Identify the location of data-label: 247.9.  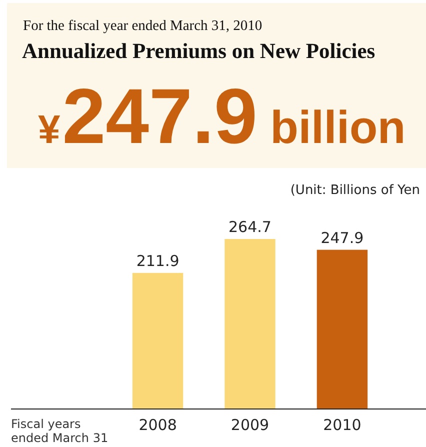
(342, 237).